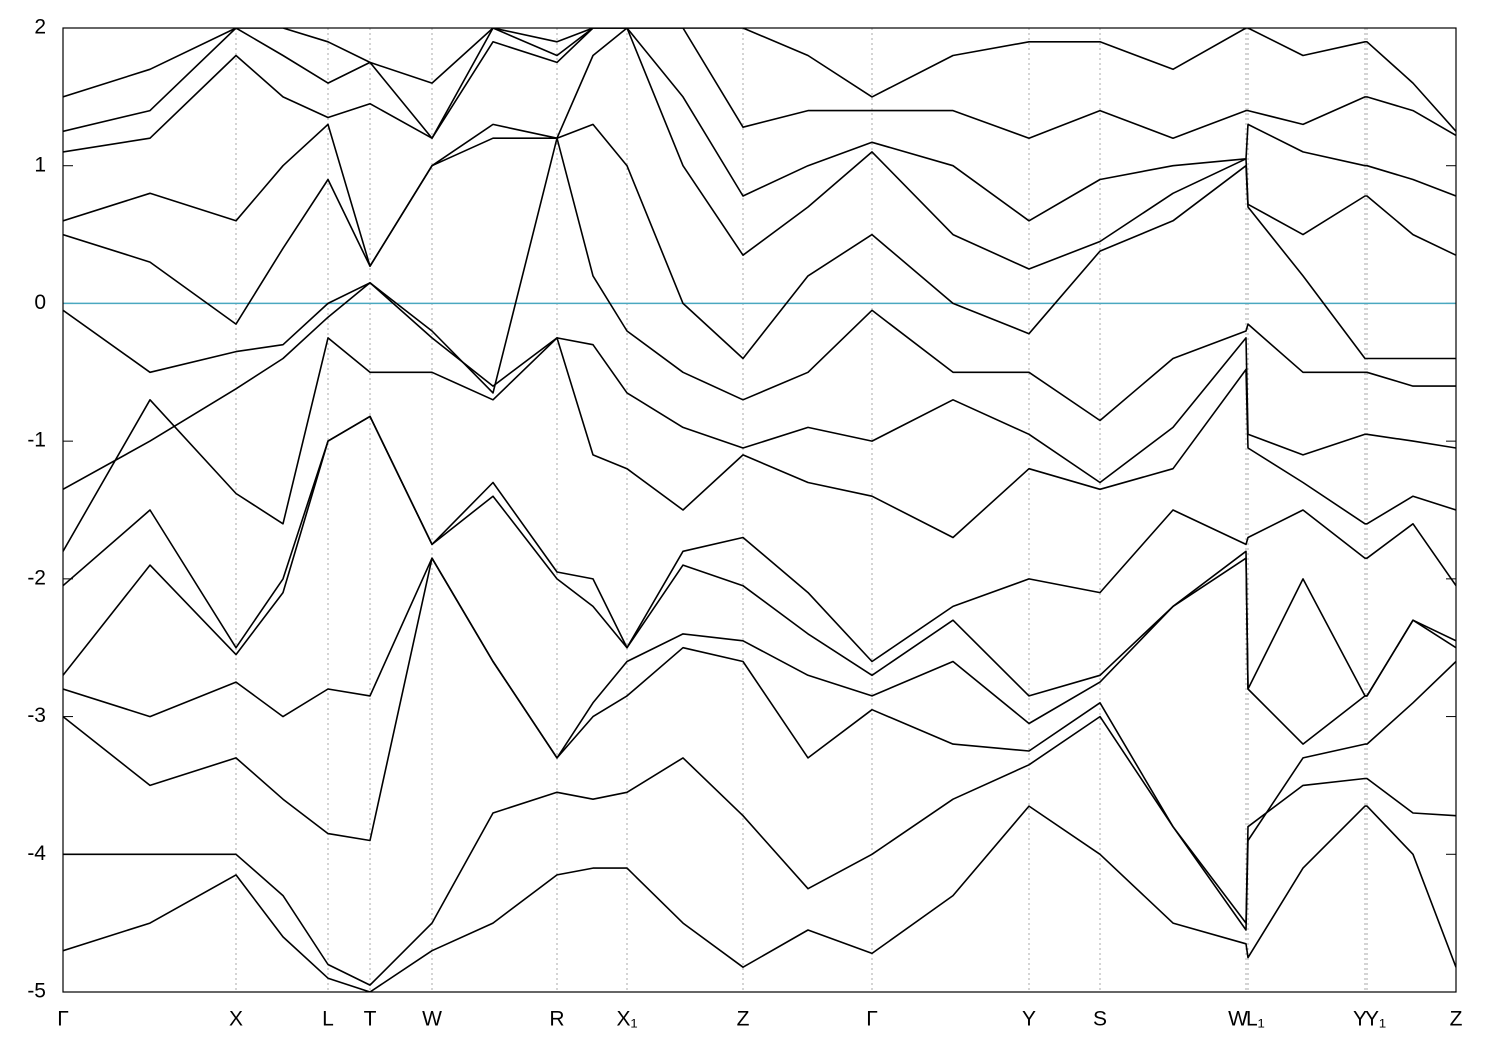  What do you see at coordinates (36, 440) in the screenshot?
I see `y-tick-label: -1` at bounding box center [36, 440].